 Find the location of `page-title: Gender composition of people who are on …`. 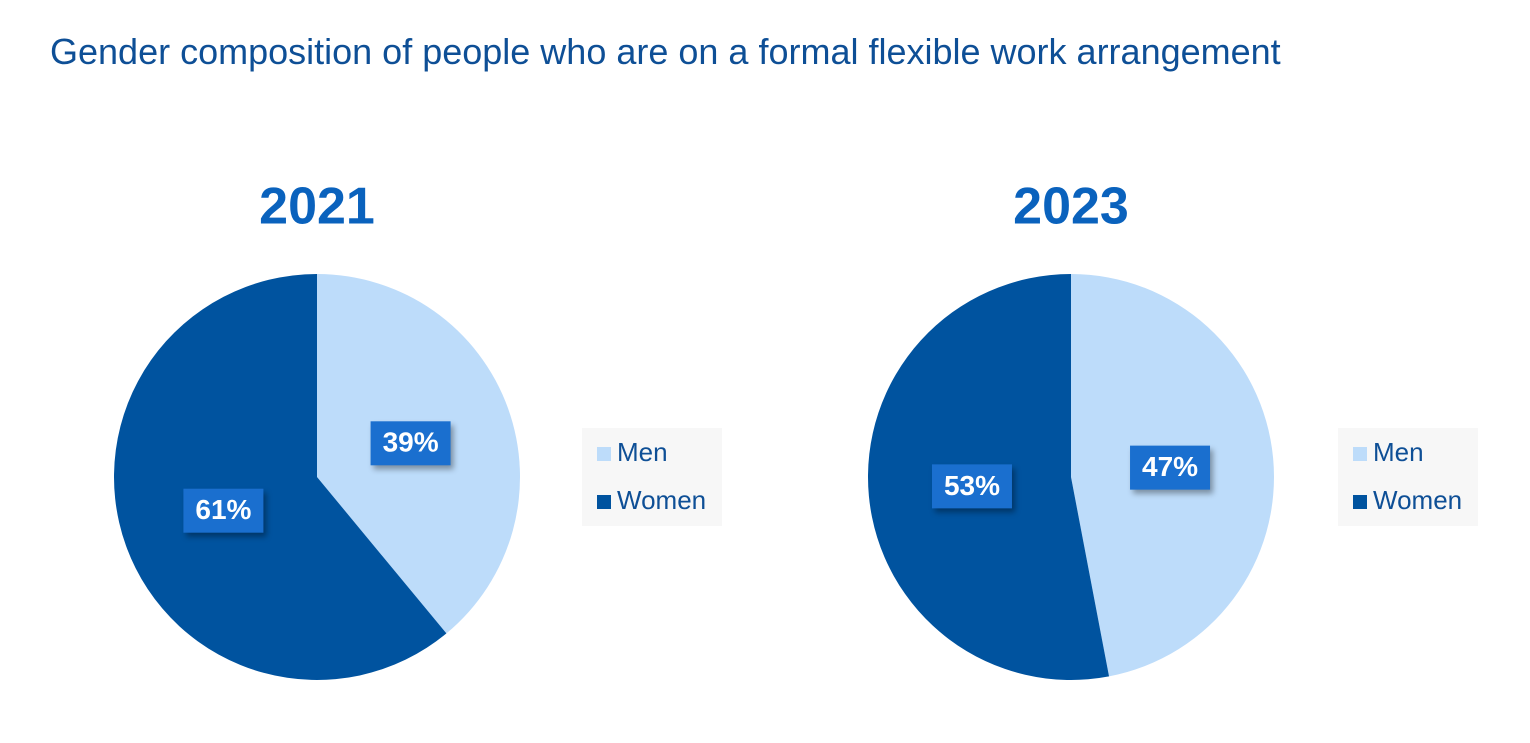

page-title: Gender composition of people who are on … is located at coordinates (665, 51).